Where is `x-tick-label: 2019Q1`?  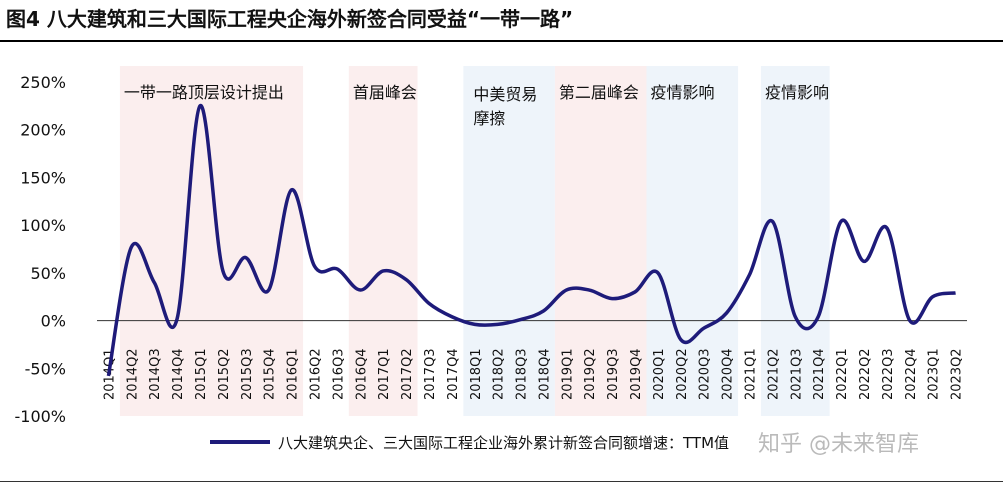
x-tick-label: 2019Q1 is located at coordinates (567, 374).